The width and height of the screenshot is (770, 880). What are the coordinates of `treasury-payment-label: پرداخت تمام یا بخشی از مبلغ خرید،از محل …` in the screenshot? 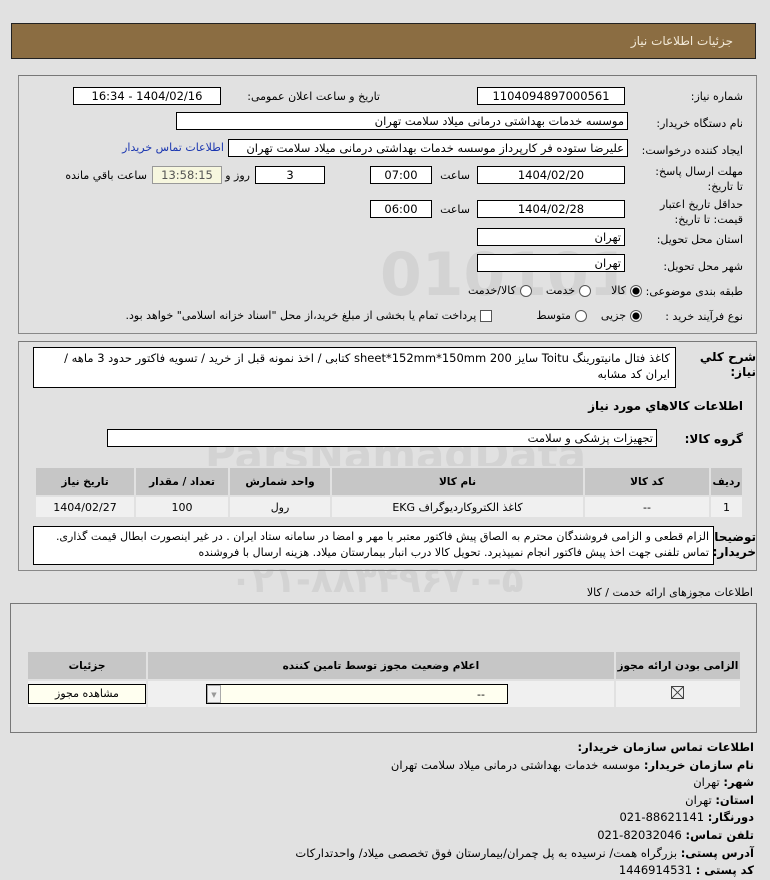 It's located at (301, 315).